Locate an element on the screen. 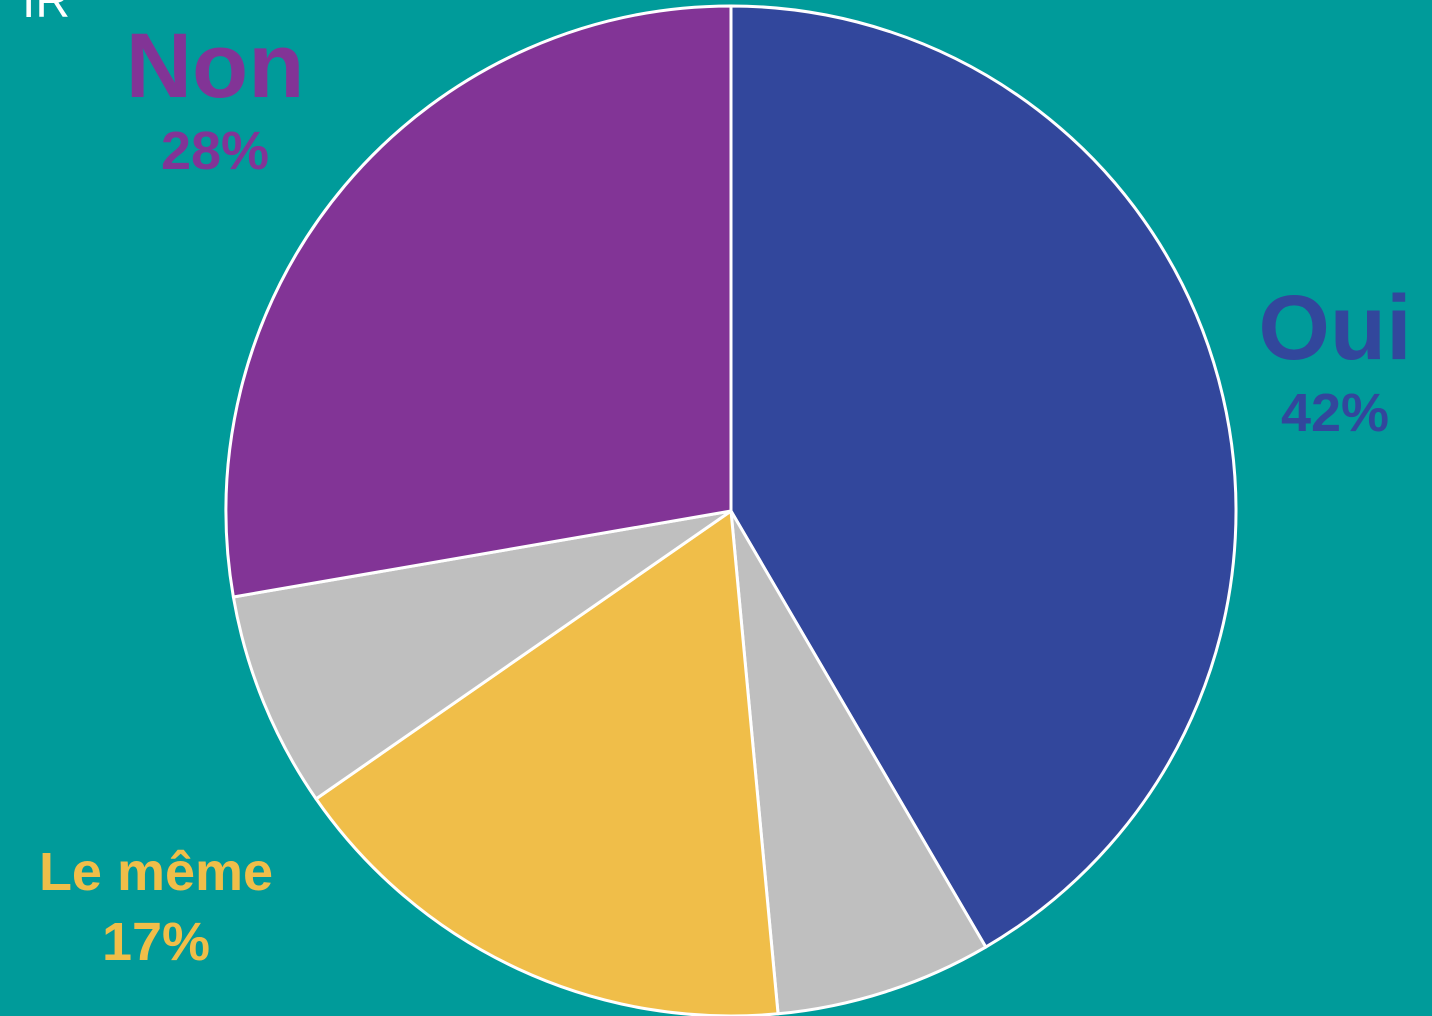 The image size is (1432, 1016). label-le-meme-percent: 17% is located at coordinates (156, 942).